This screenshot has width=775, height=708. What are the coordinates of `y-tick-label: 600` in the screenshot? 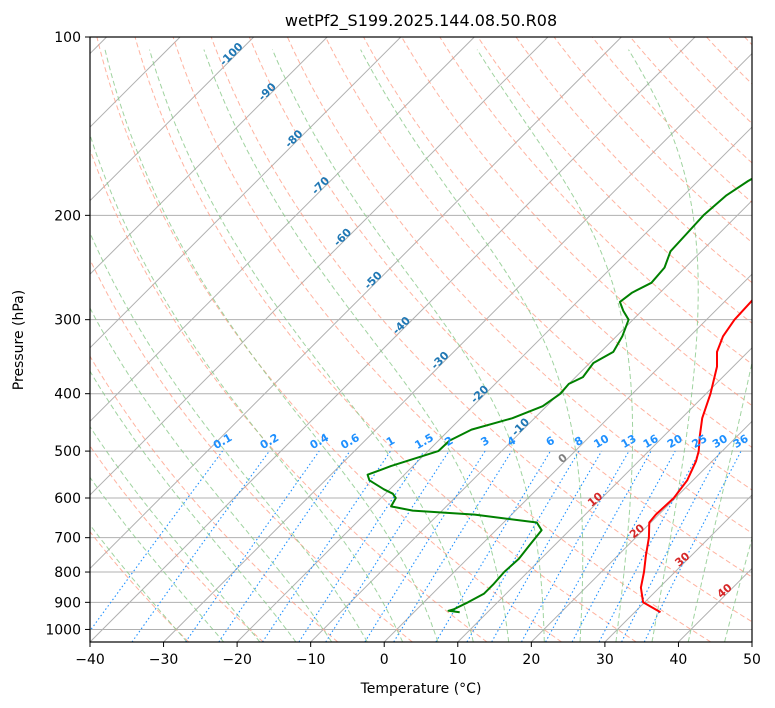 It's located at (67, 499).